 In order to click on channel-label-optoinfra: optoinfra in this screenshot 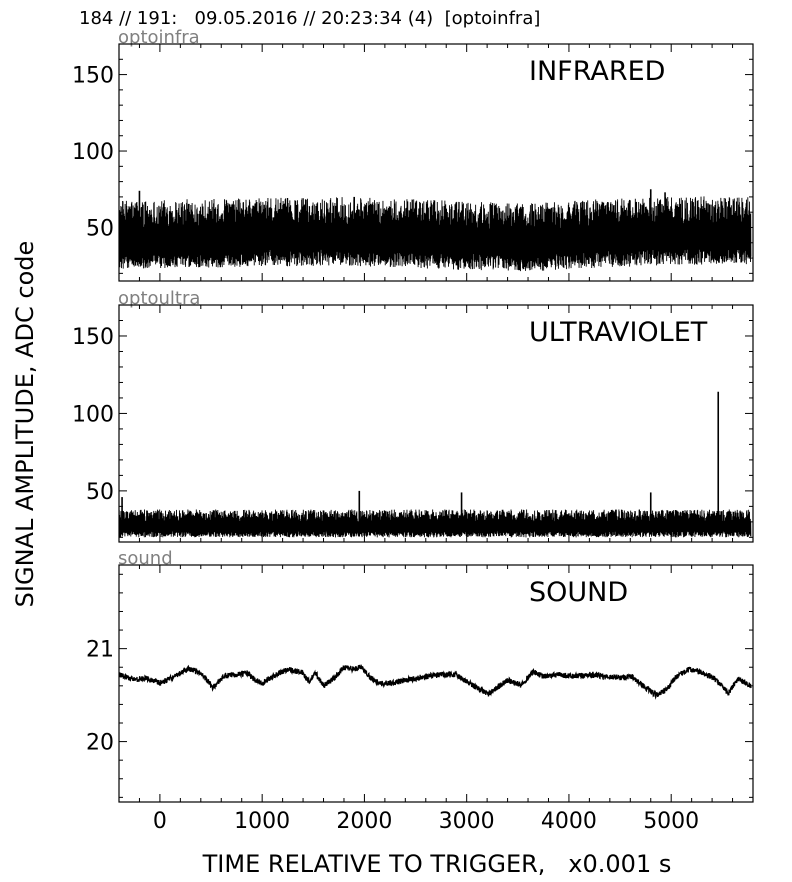, I will do `click(159, 37)`.